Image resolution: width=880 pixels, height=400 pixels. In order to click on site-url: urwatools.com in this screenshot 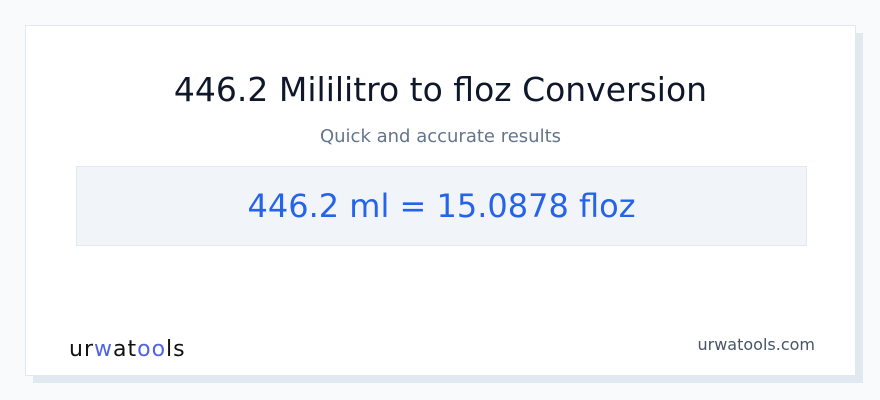, I will do `click(756, 344)`.